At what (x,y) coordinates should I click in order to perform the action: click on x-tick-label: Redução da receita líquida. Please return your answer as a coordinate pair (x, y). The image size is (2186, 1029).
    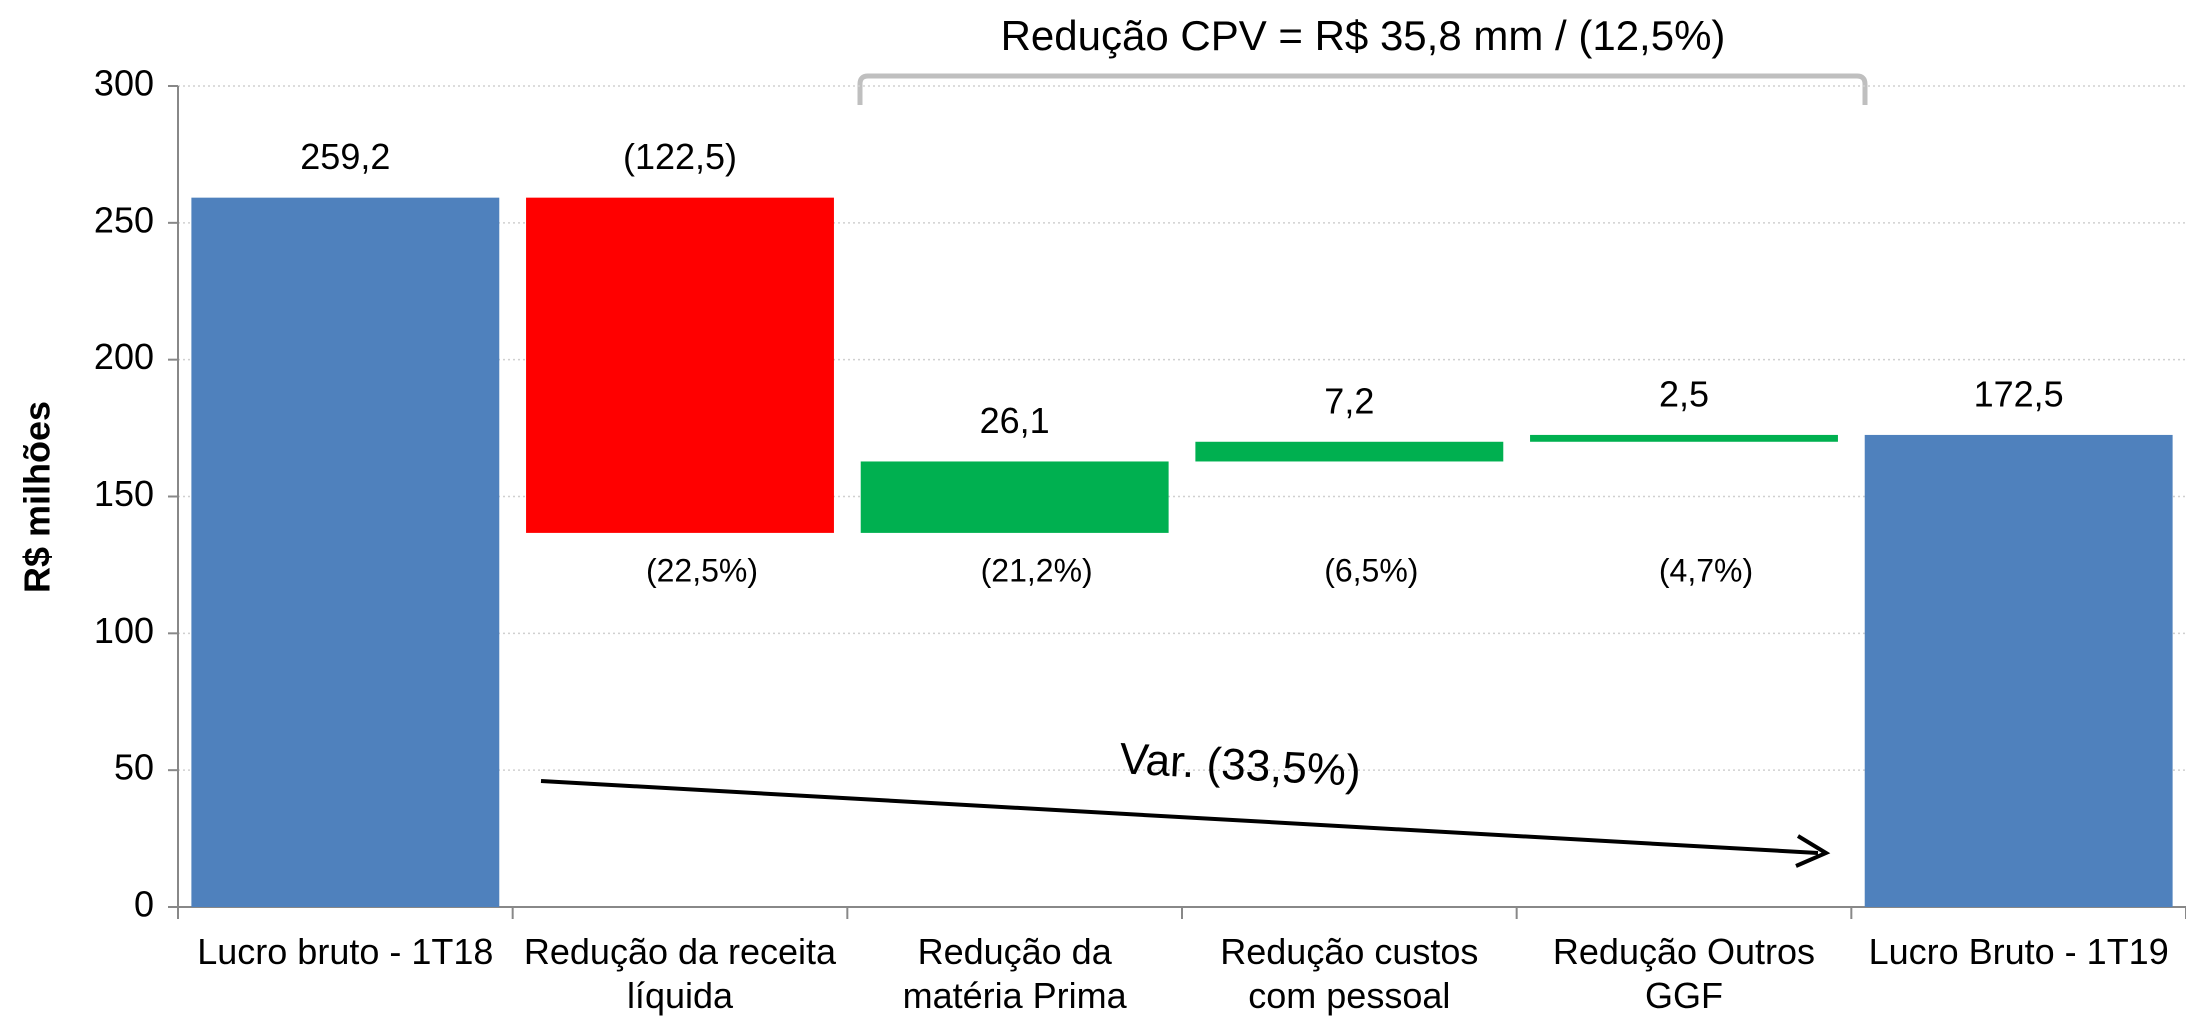
    Looking at the image, I should click on (680, 973).